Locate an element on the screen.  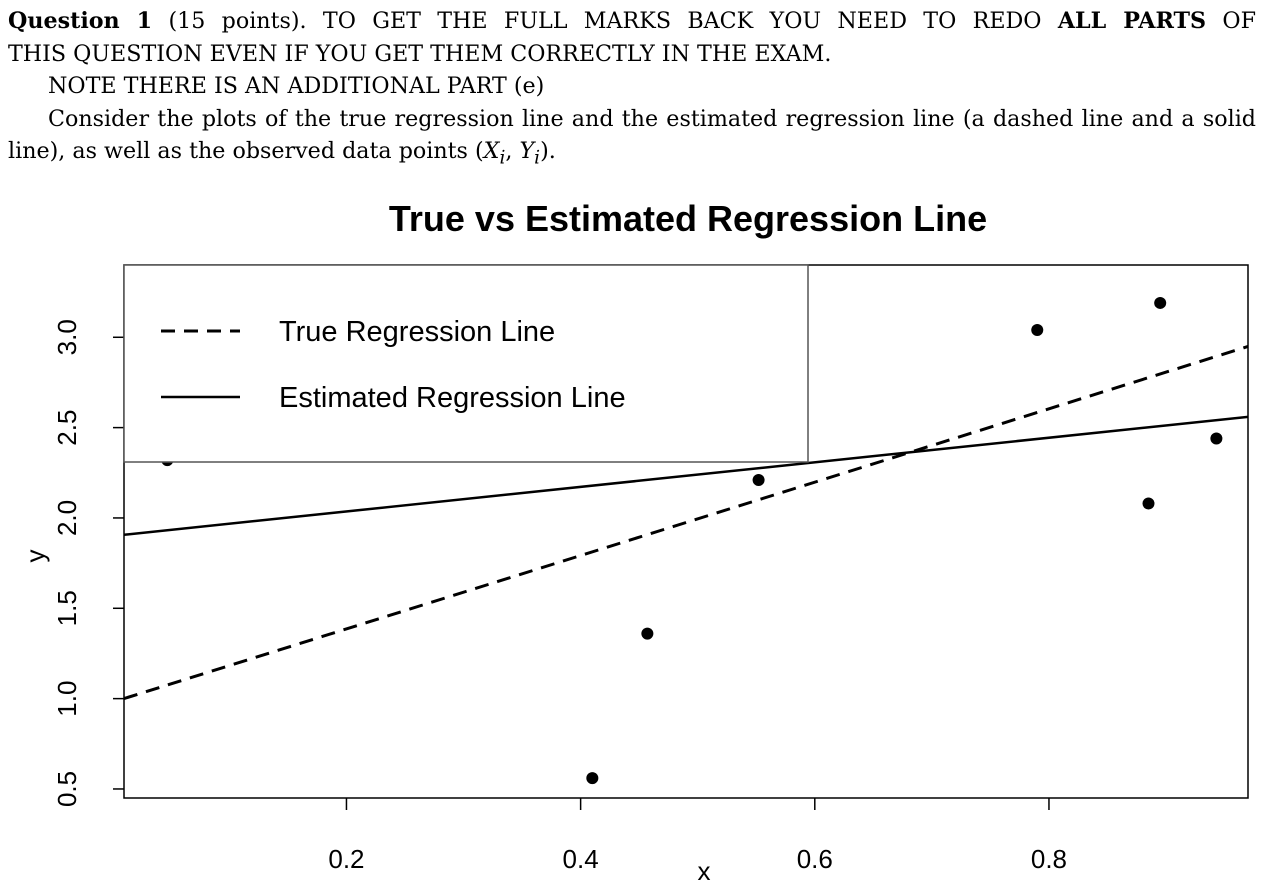
math-y-sub: i is located at coordinates (537, 158).